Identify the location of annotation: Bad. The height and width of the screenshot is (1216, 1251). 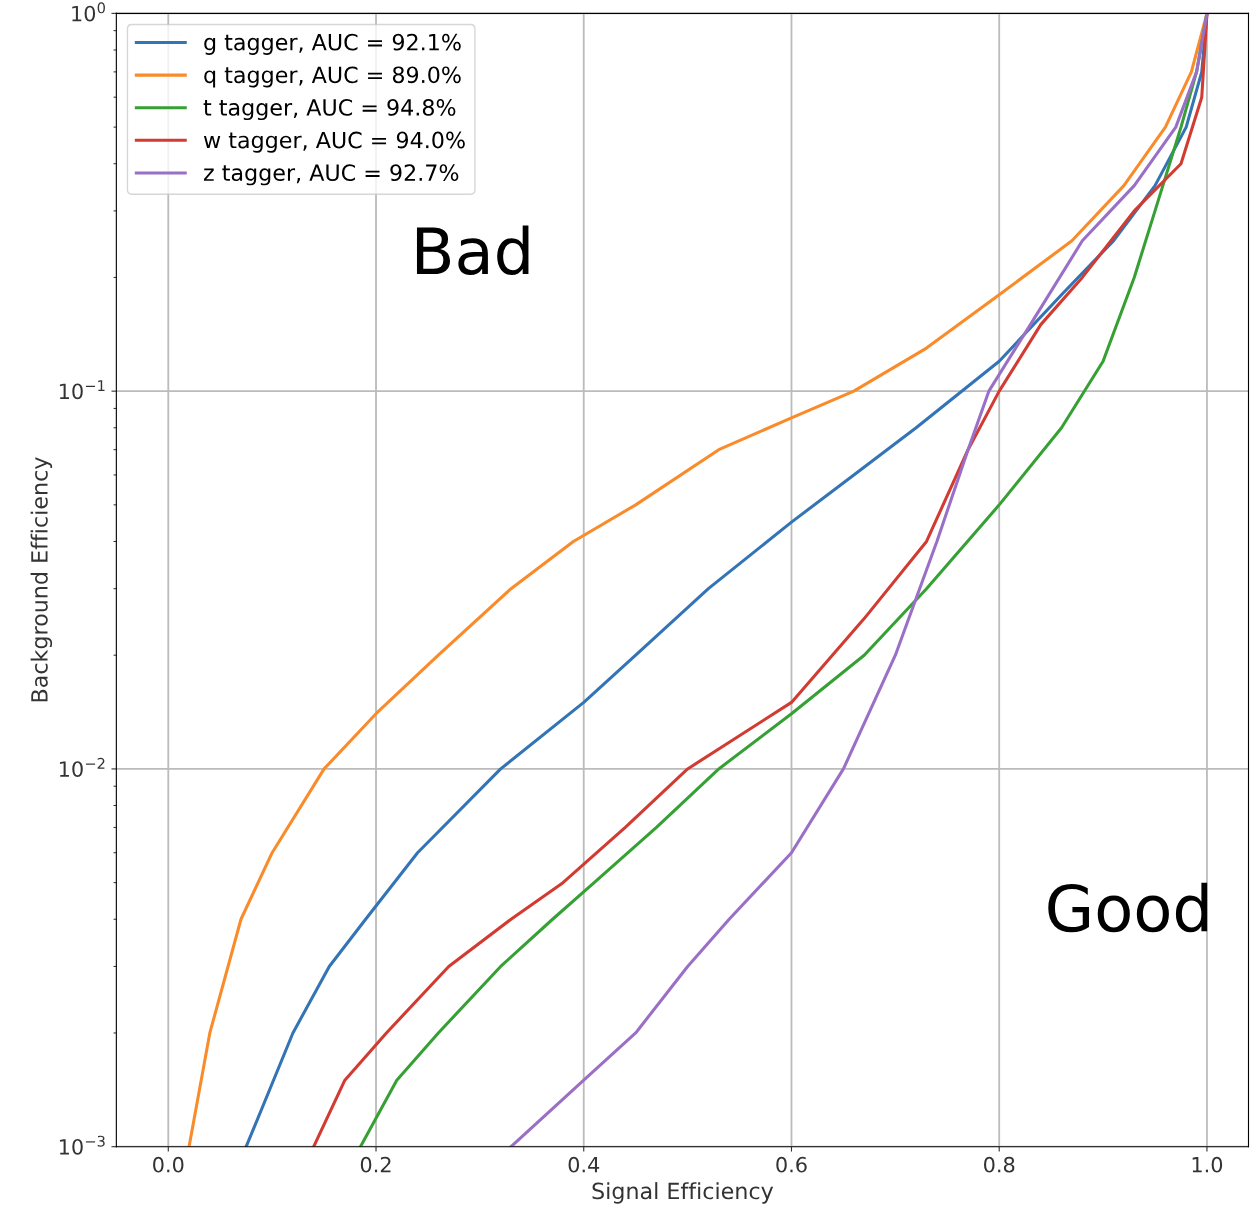
(472, 250).